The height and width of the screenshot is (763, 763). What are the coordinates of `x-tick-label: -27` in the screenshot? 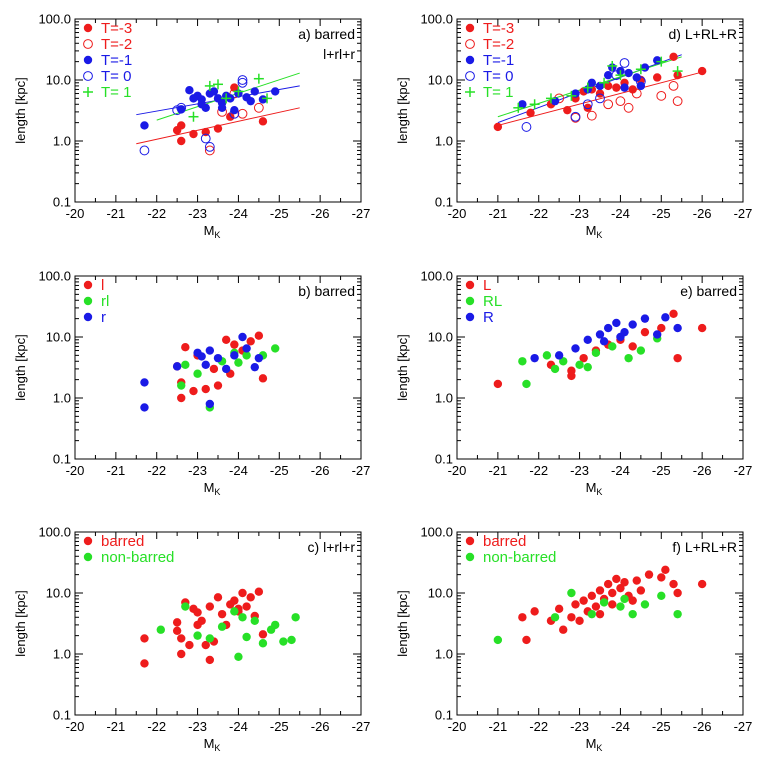 It's located at (743, 726).